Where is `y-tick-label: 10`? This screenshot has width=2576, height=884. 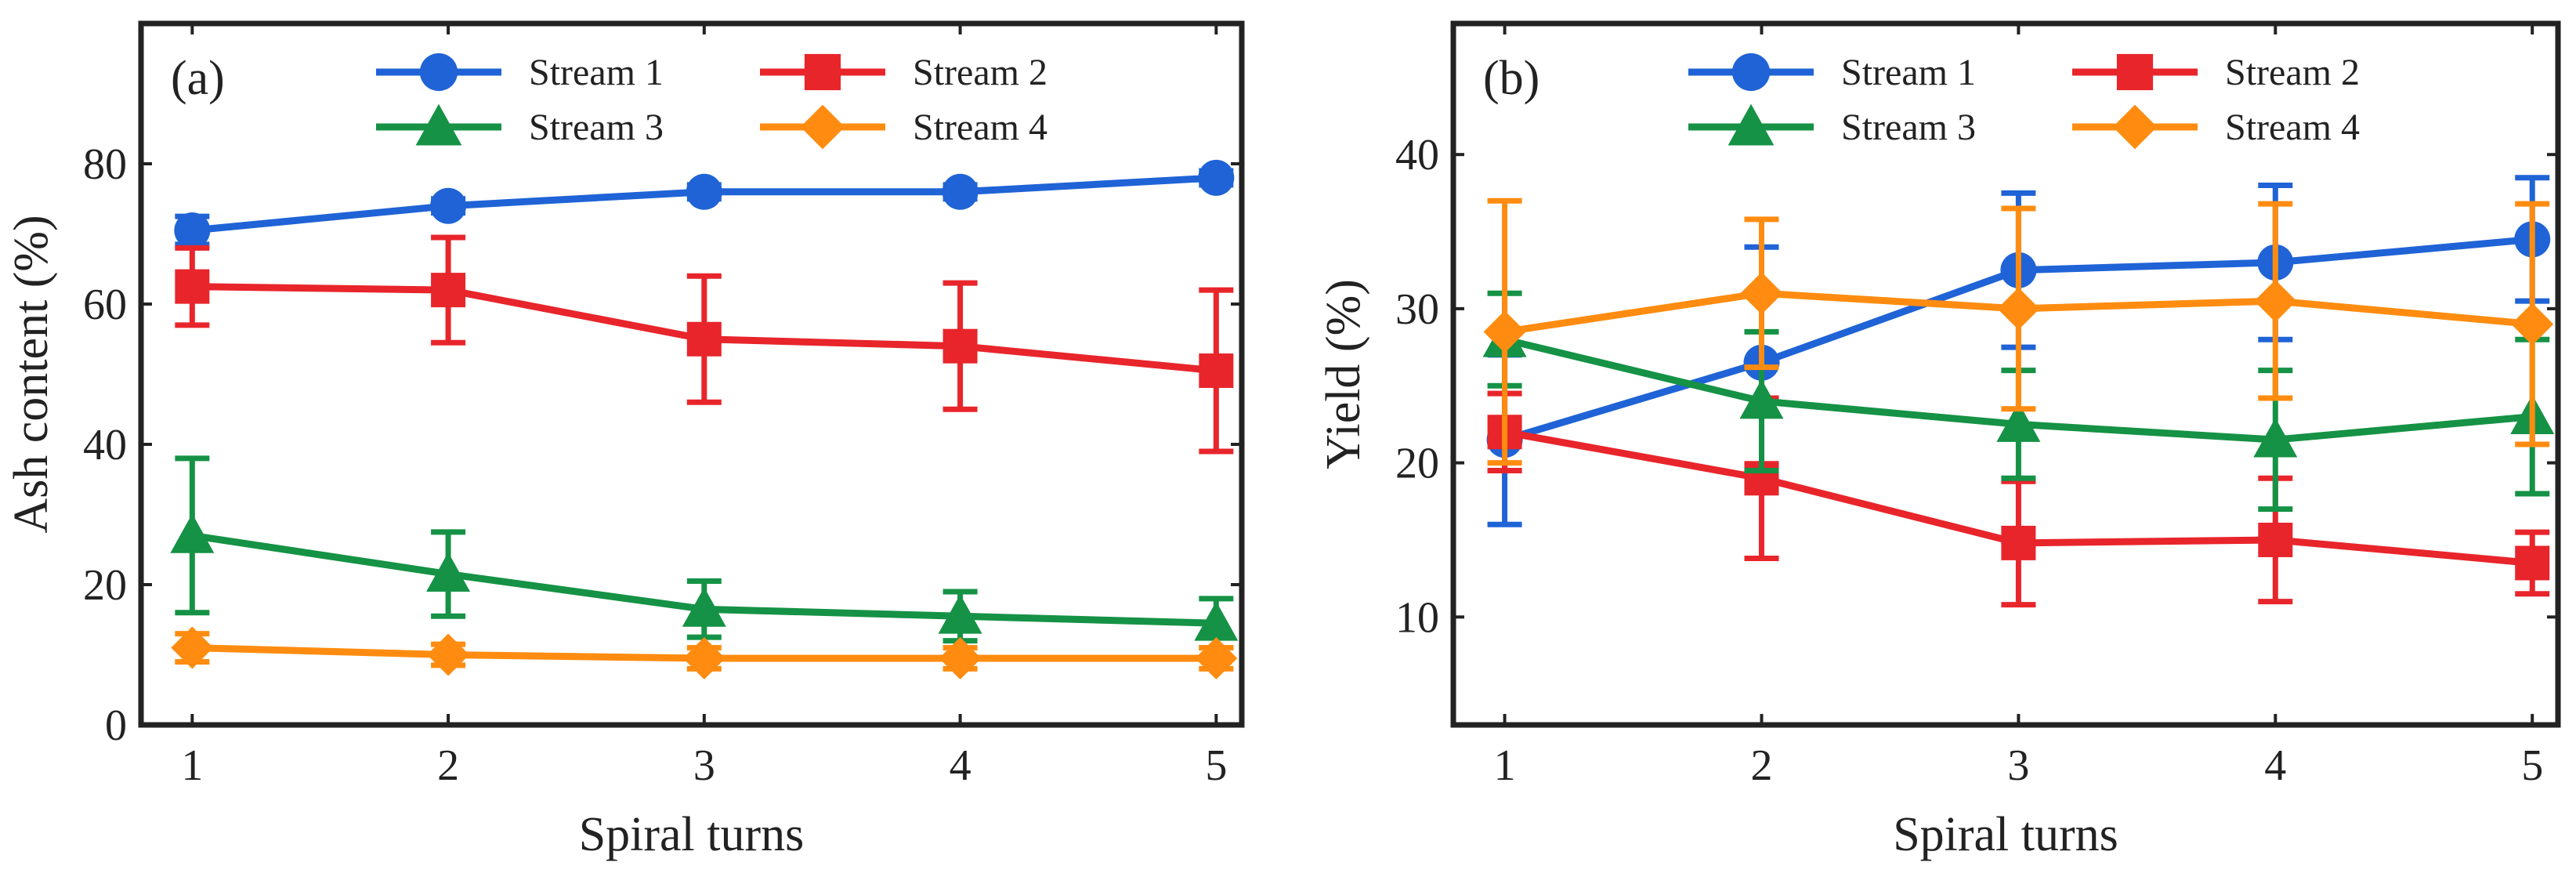
y-tick-label: 10 is located at coordinates (1417, 617).